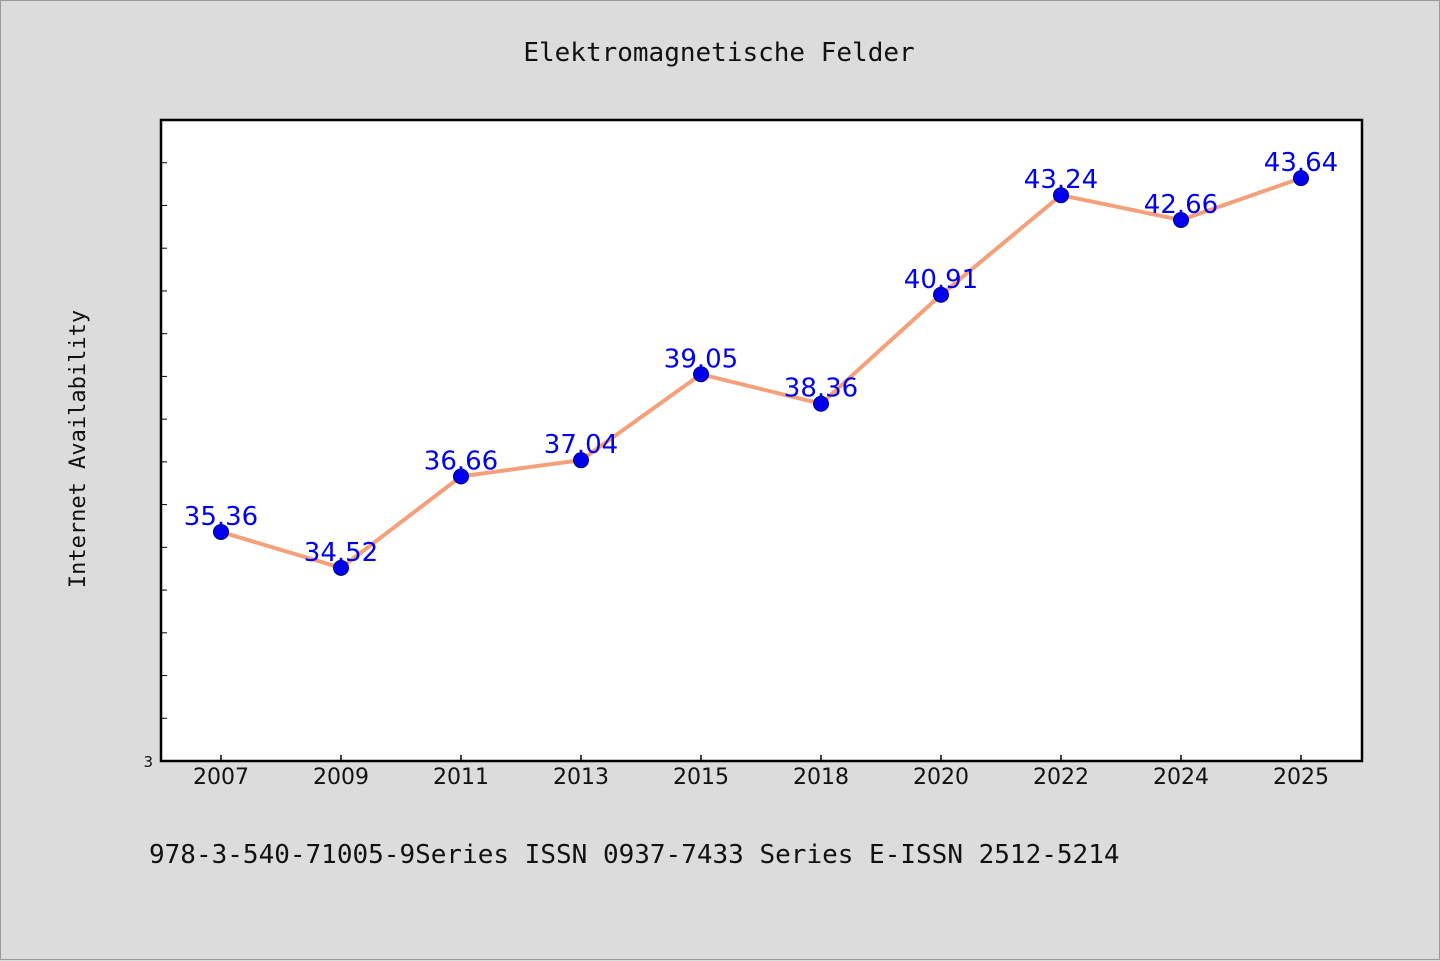 Image resolution: width=1440 pixels, height=961 pixels. What do you see at coordinates (701, 777) in the screenshot?
I see `x-tick-label: 2015` at bounding box center [701, 777].